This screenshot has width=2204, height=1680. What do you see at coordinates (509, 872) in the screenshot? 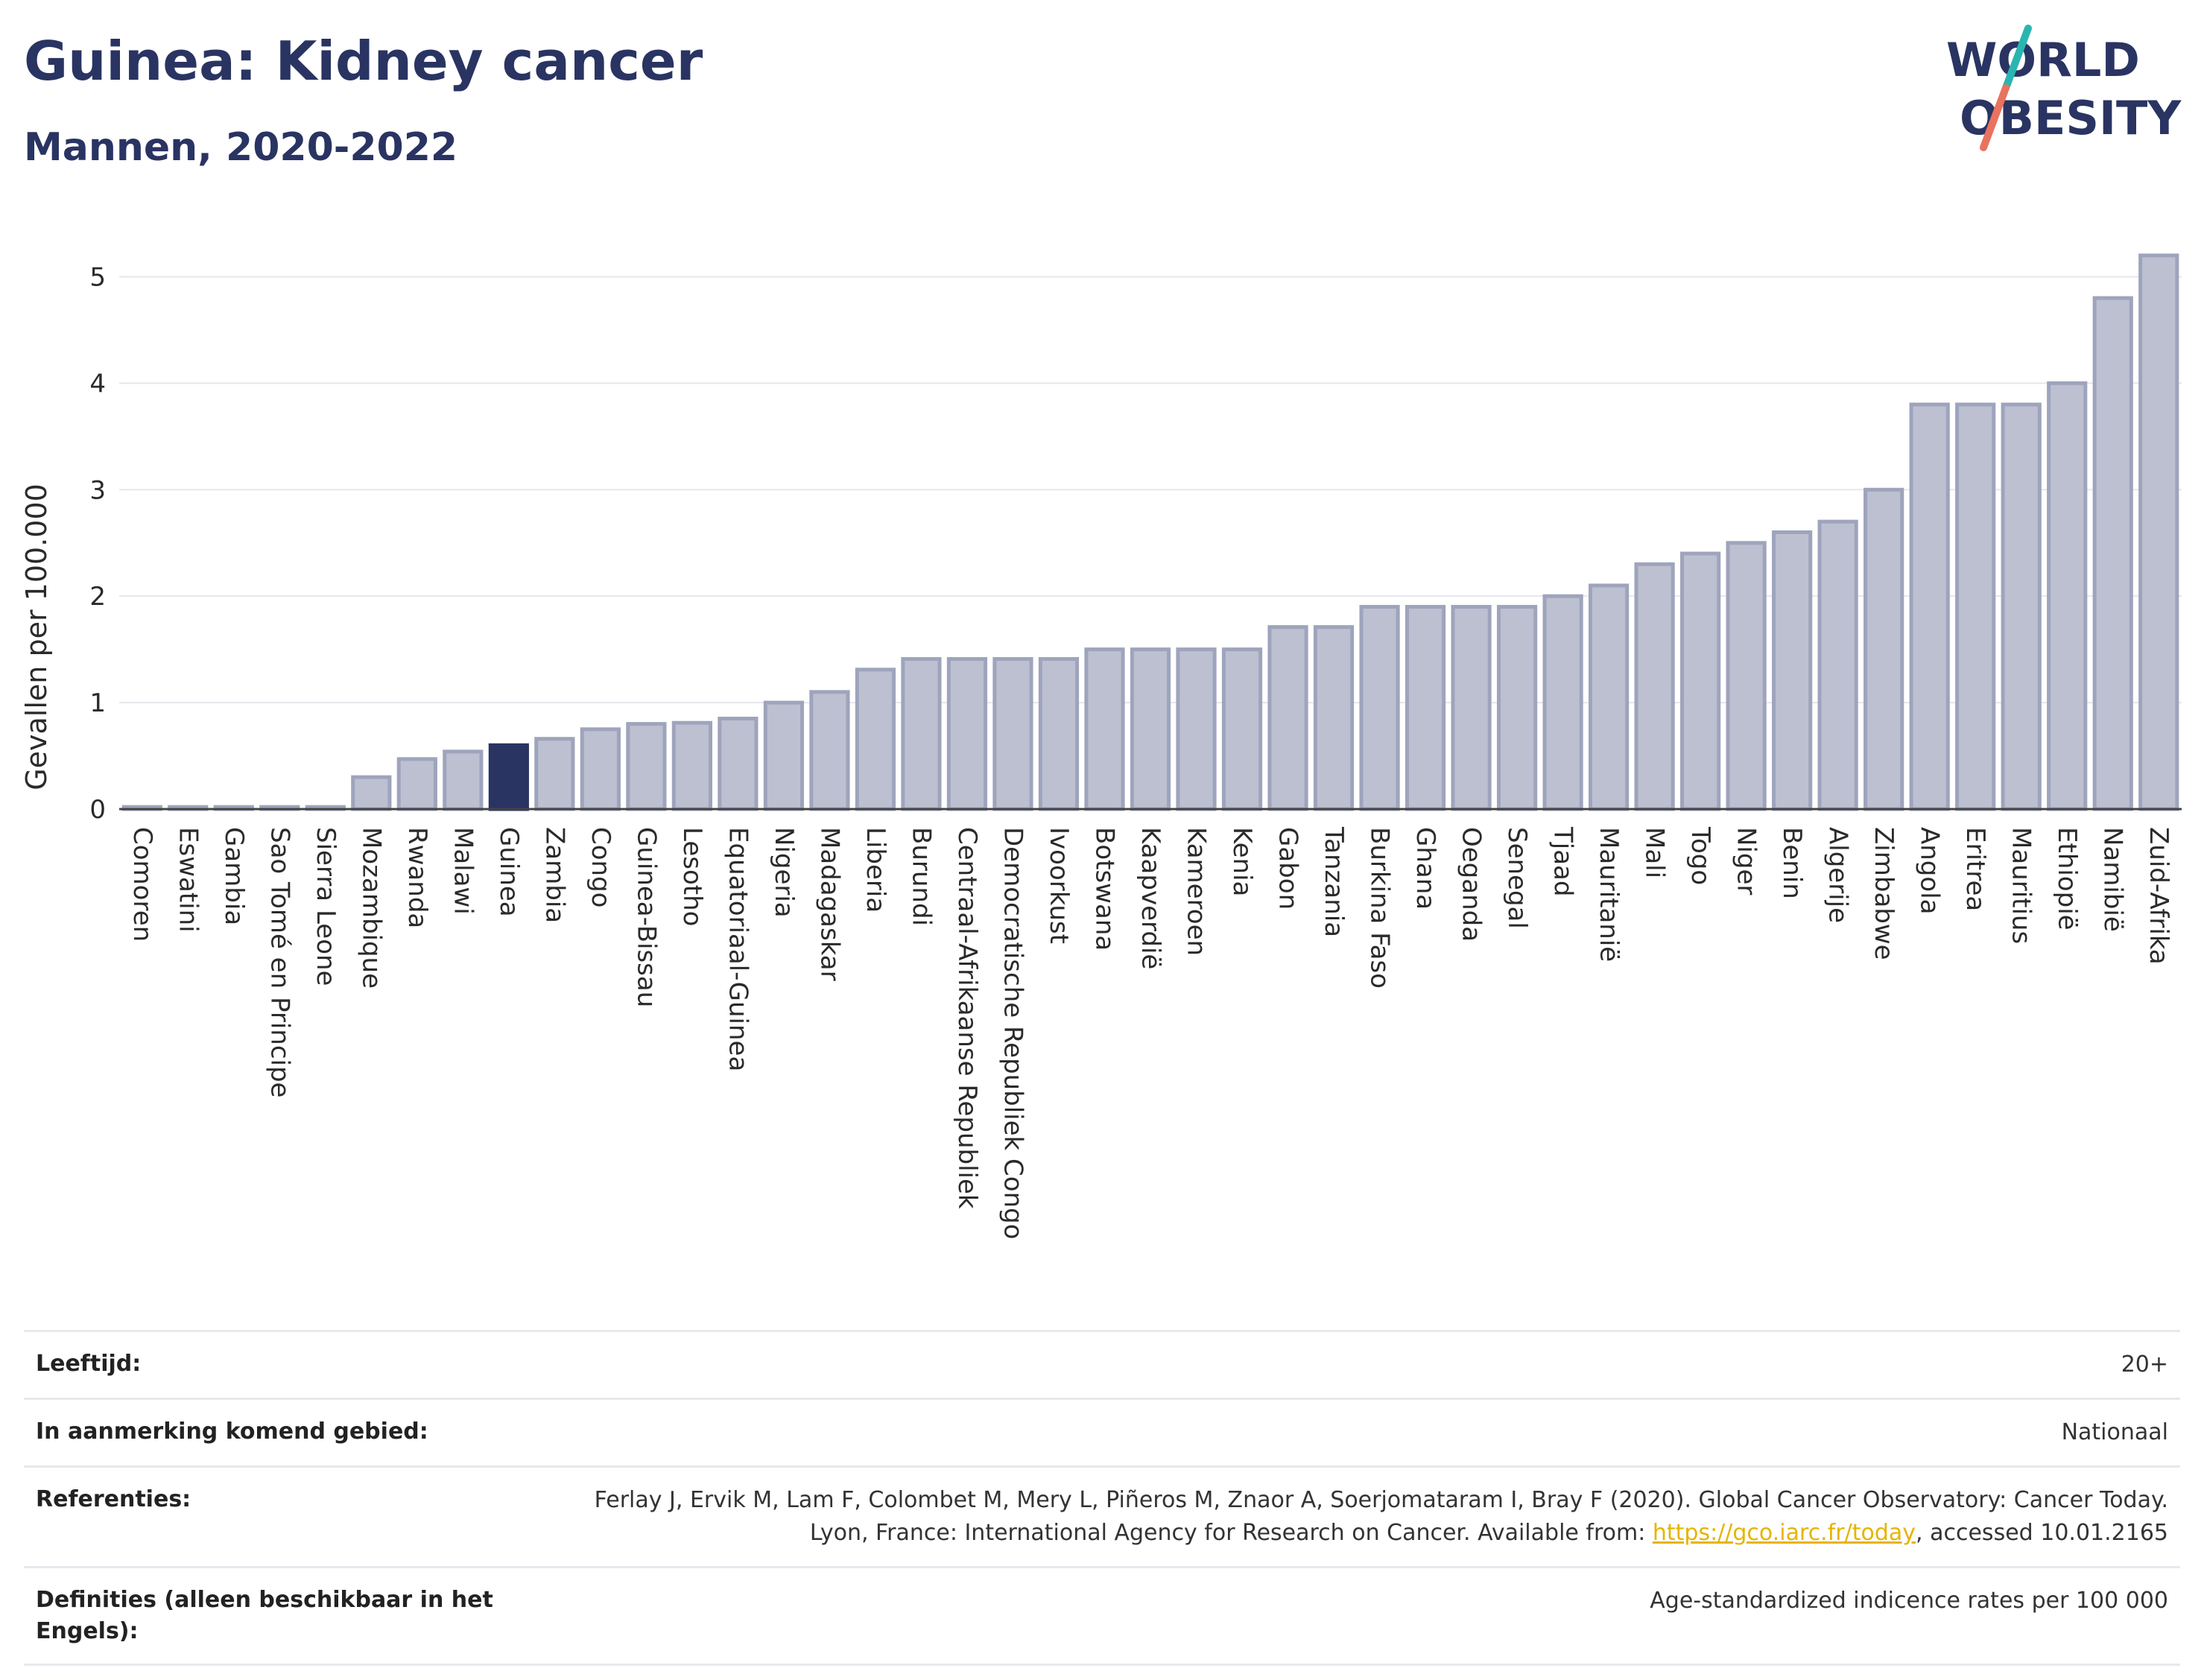
I see `x-tick-label: Guinea` at bounding box center [509, 872].